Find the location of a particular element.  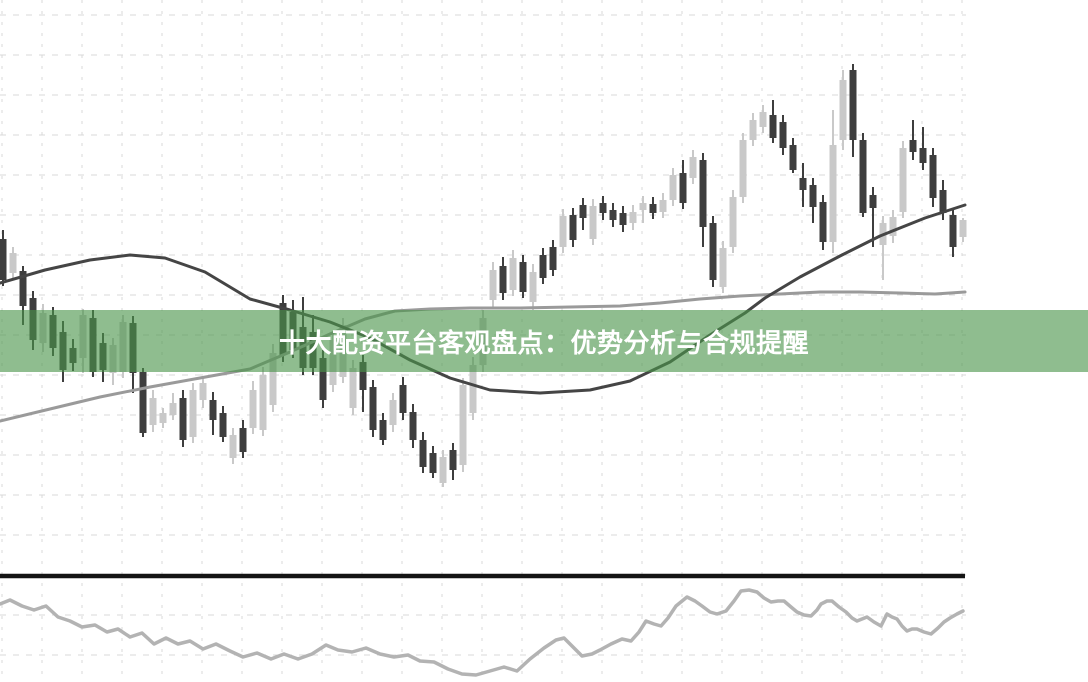

lower-indicator-line is located at coordinates (482, 632).